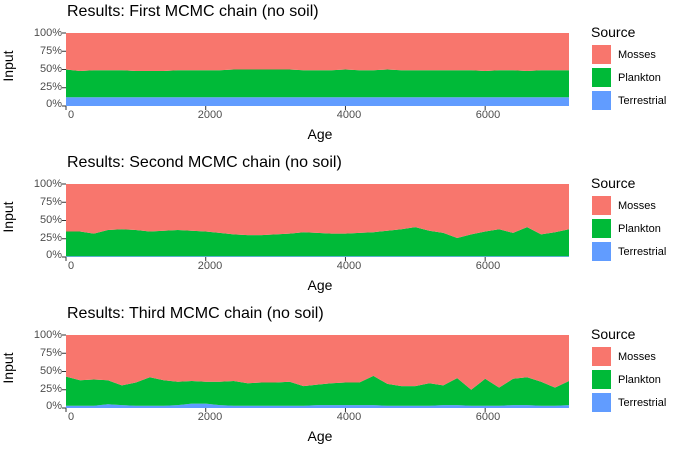 This screenshot has width=688, height=453. Describe the element at coordinates (193, 11) in the screenshot. I see `chart-title: Results: First MCMC chain (no soil)` at that location.